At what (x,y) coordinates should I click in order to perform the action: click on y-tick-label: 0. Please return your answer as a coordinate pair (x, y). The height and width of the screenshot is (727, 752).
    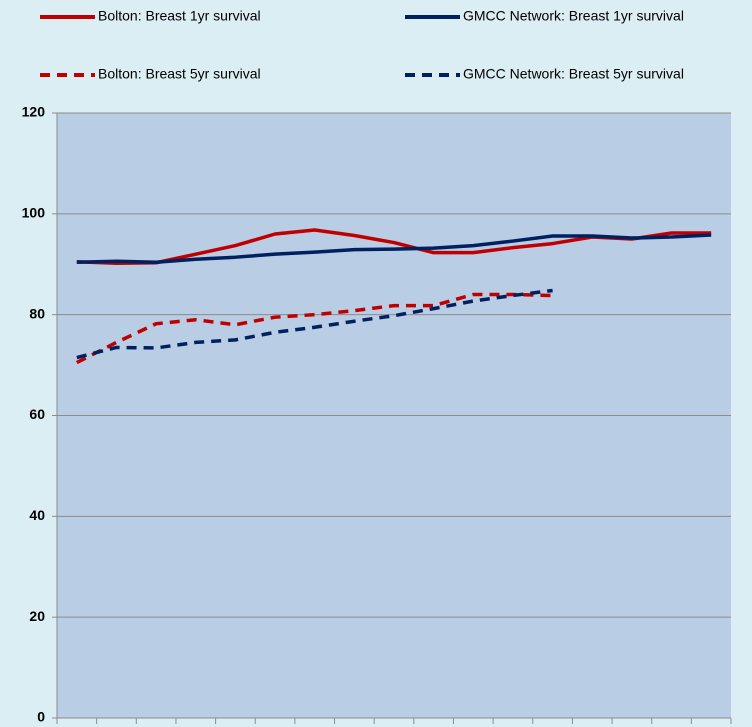
    Looking at the image, I should click on (41, 717).